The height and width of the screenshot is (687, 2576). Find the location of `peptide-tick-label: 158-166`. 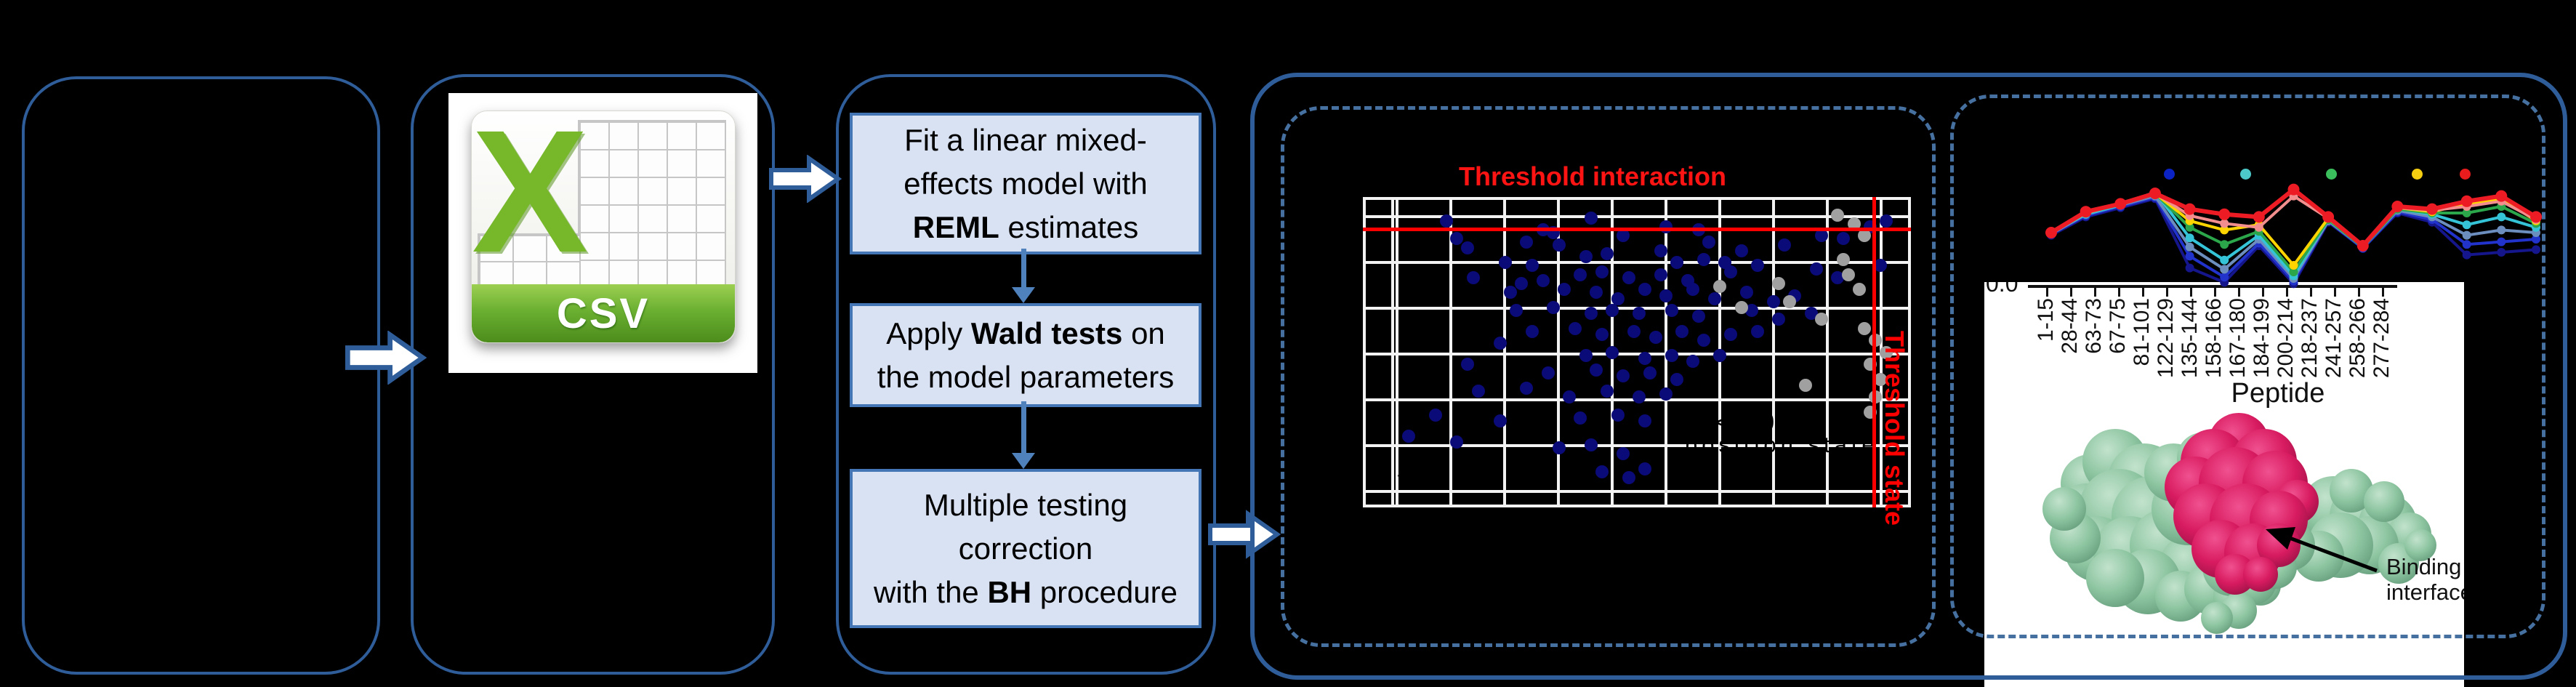

peptide-tick-label: 158-166 is located at coordinates (2214, 338).